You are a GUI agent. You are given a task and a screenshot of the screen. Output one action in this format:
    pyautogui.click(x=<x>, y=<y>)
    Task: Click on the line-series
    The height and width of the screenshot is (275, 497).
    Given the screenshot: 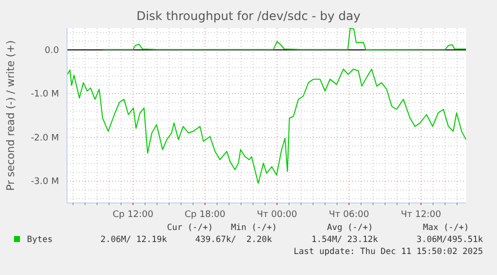 What is the action you would take?
    pyautogui.click(x=284, y=39)
    